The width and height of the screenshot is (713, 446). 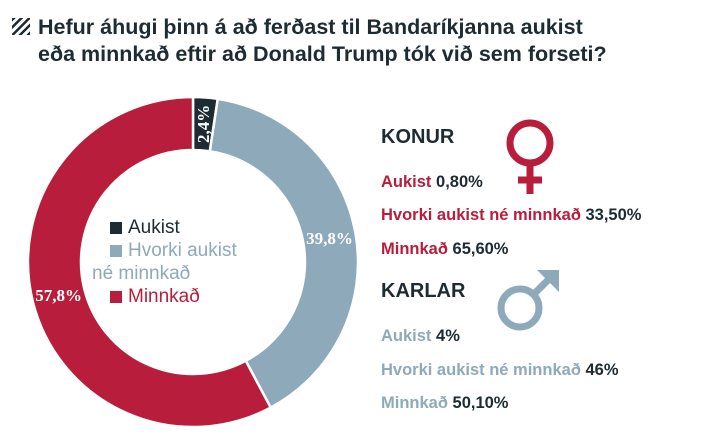 What do you see at coordinates (414, 403) in the screenshot?
I see `men-stat-minnkad-label: Minnkað` at bounding box center [414, 403].